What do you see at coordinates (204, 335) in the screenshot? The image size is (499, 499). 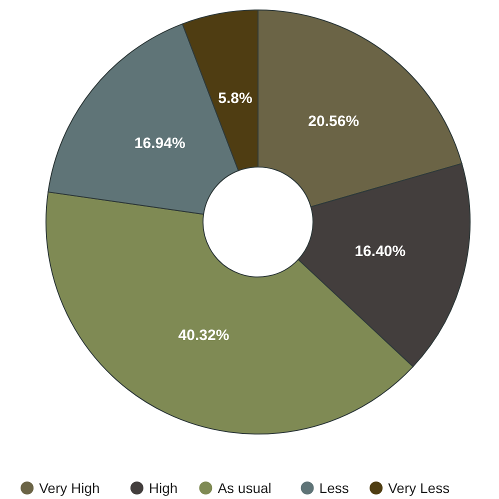 I see `data-label: 40.32%` at bounding box center [204, 335].